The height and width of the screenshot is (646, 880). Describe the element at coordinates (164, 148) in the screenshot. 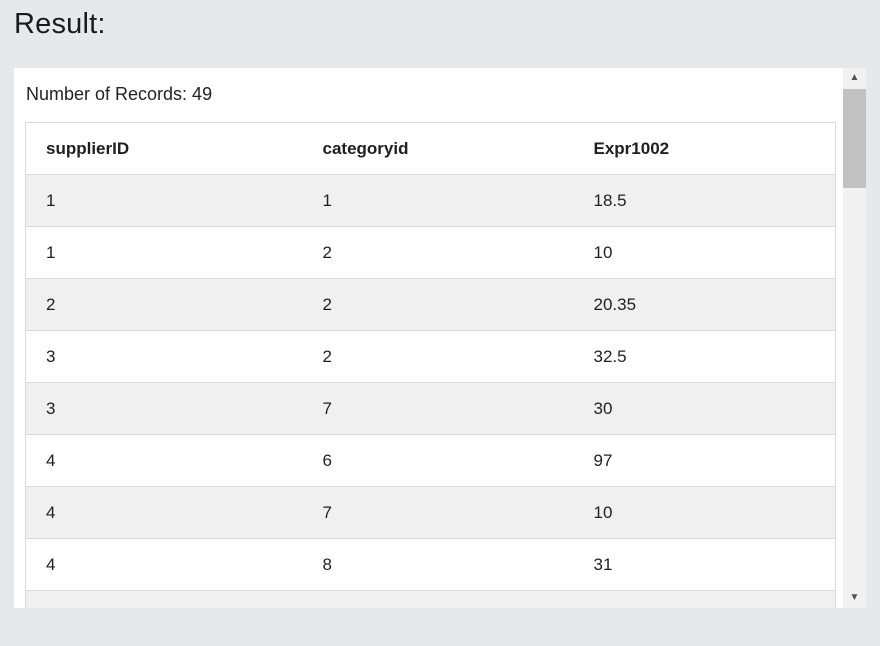

I see `column-header-supplierid: supplierID` at that location.